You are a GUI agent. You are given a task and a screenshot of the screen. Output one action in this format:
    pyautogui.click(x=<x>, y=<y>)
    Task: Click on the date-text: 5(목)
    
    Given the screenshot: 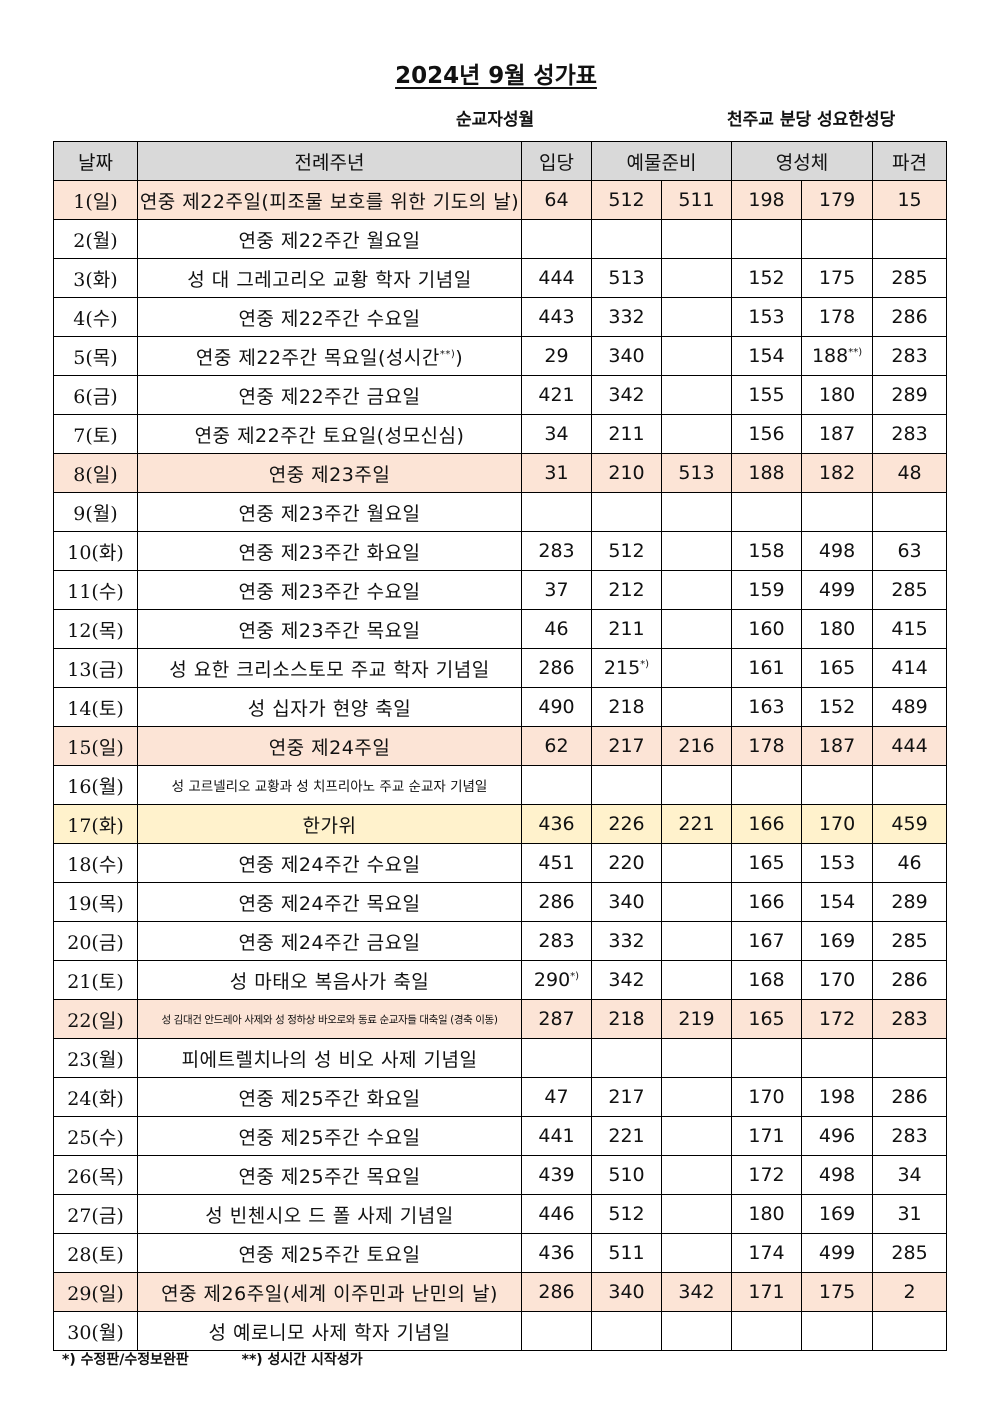 What is the action you would take?
    pyautogui.click(x=95, y=357)
    